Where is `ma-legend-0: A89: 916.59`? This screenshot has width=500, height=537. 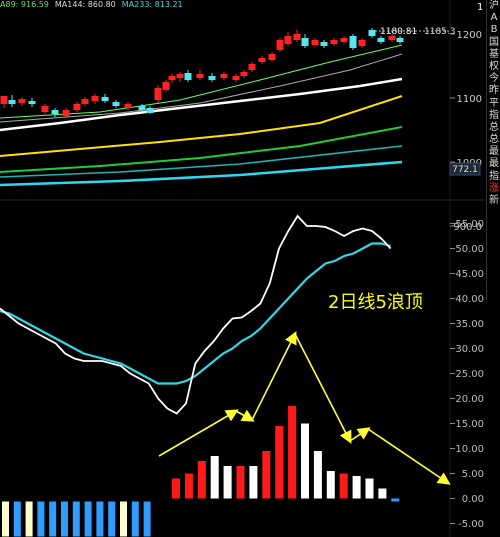 ma-legend-0: A89: 916.59 is located at coordinates (24, 4).